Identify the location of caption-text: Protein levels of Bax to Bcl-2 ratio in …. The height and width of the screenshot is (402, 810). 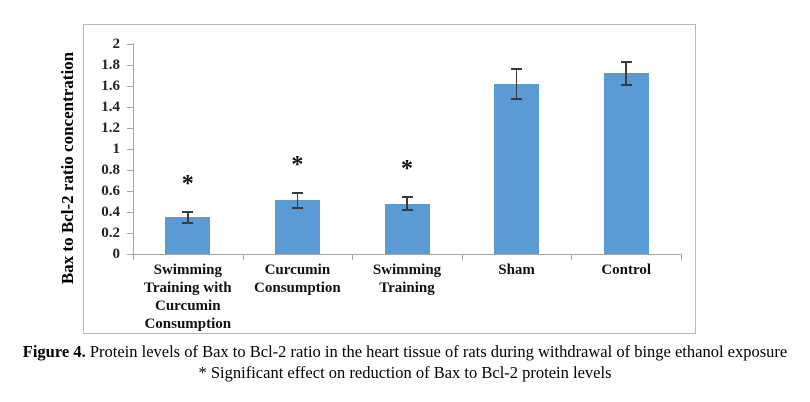
(438, 351).